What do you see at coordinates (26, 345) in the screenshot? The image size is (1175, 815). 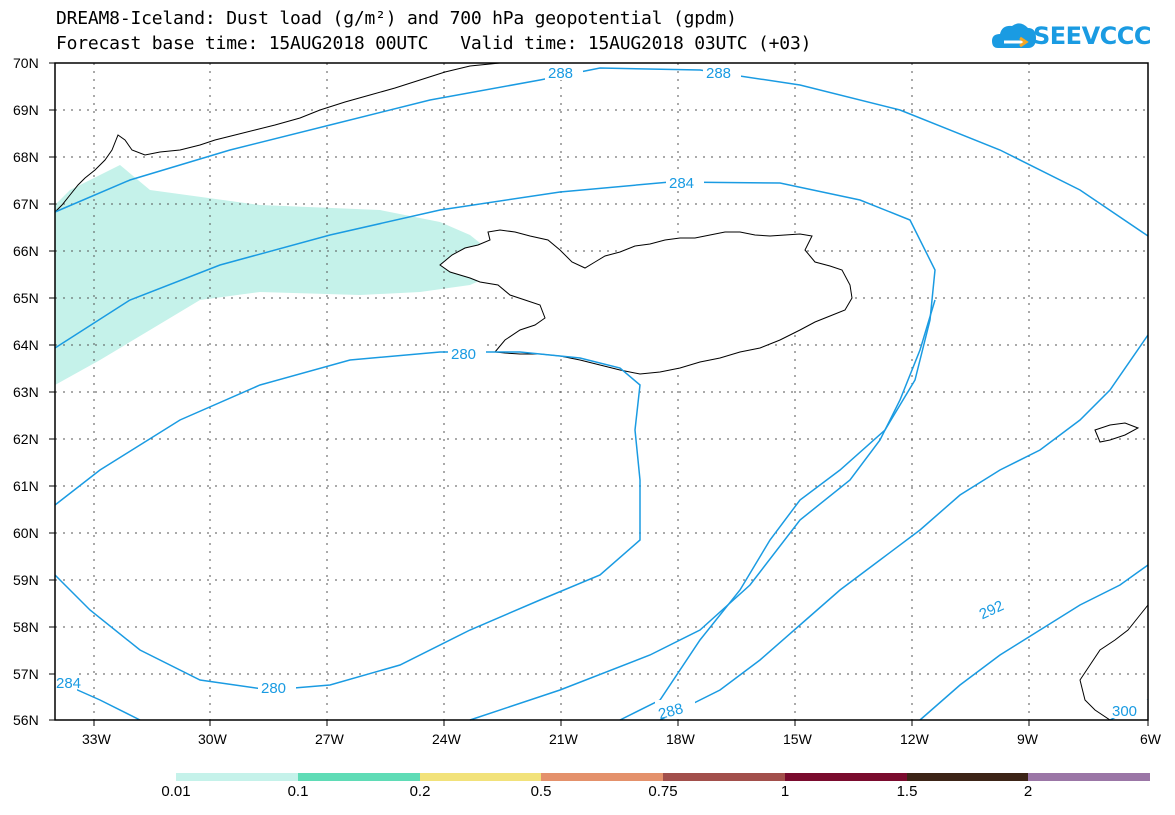 I see `lat-label: 64N` at bounding box center [26, 345].